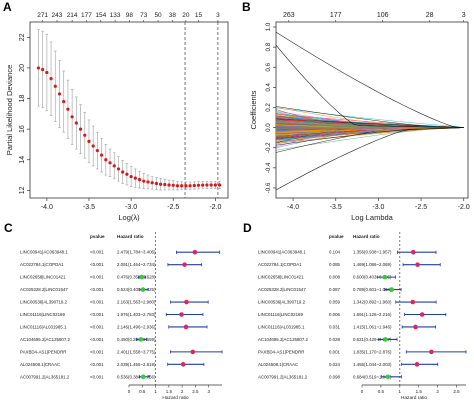  What do you see at coordinates (372, 277) in the screenshot?
I see `hr-label: 0.600(0.403~0.885)` at bounding box center [372, 277].